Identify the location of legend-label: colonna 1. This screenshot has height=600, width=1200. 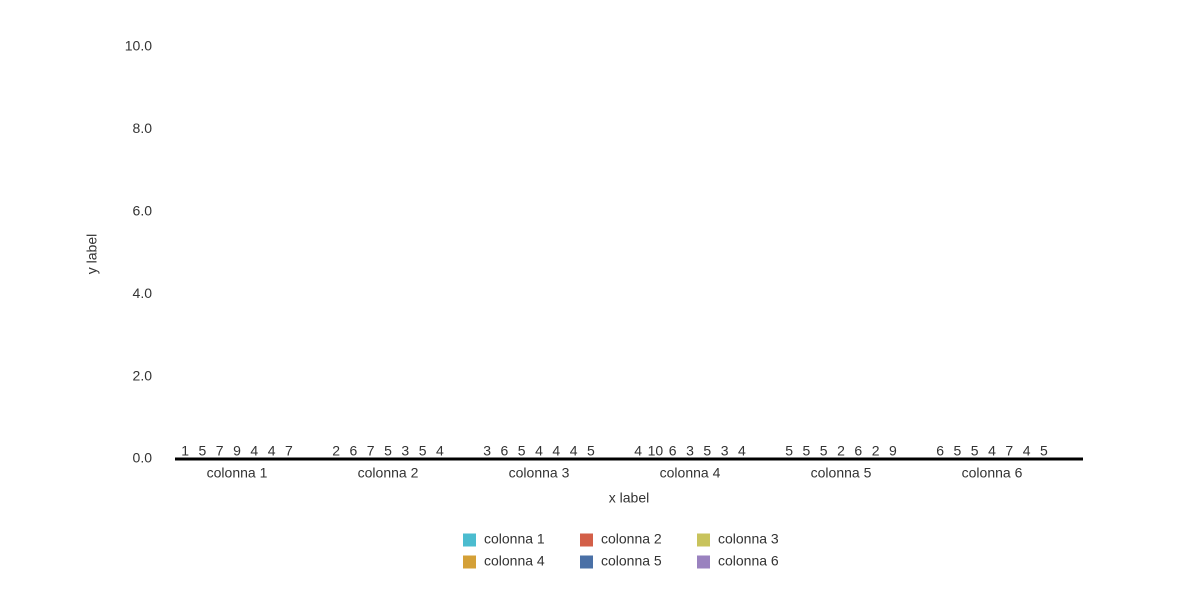
(514, 539).